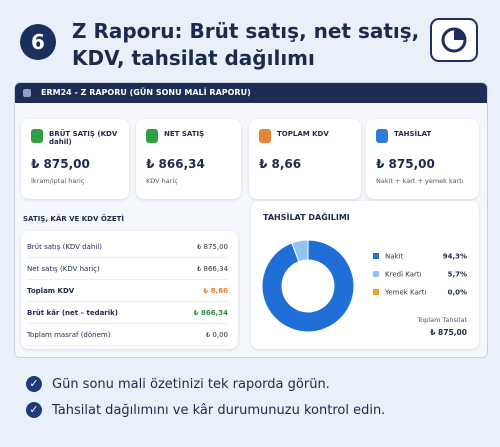 Image resolution: width=500 pixels, height=447 pixels. What do you see at coordinates (457, 293) in the screenshot?
I see `legend-value: 0,0%` at bounding box center [457, 293].